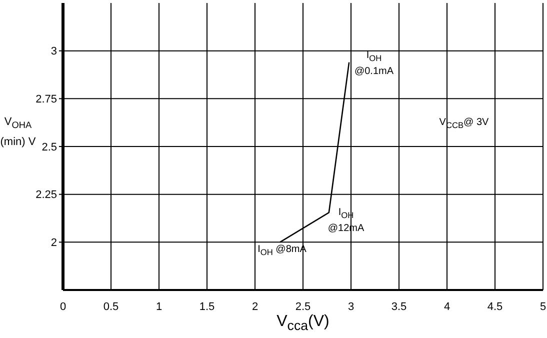  I want to click on y-tick-label: 2, so click(53, 243).